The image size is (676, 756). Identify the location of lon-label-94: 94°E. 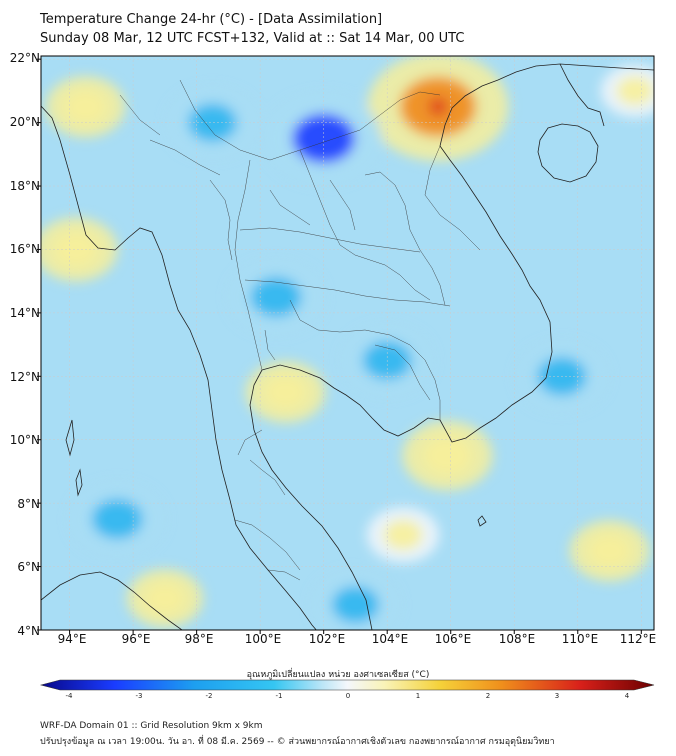
(72, 639).